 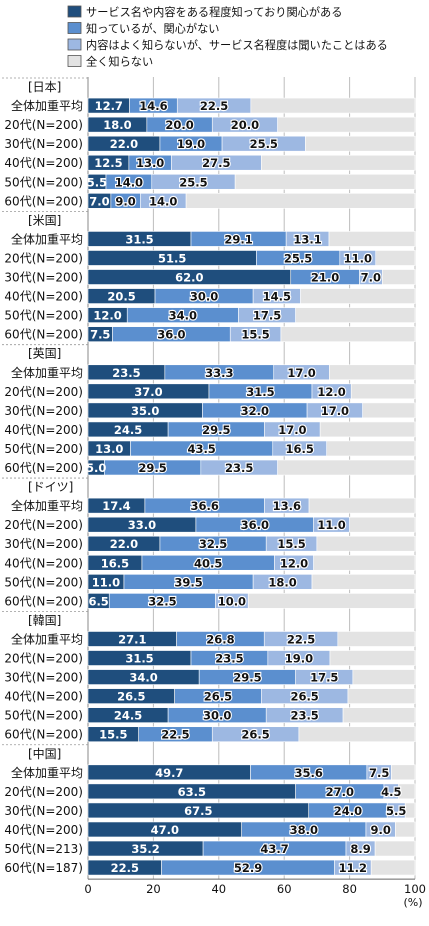 What do you see at coordinates (213, 544) in the screenshot?
I see `data-label: 32.5` at bounding box center [213, 544].